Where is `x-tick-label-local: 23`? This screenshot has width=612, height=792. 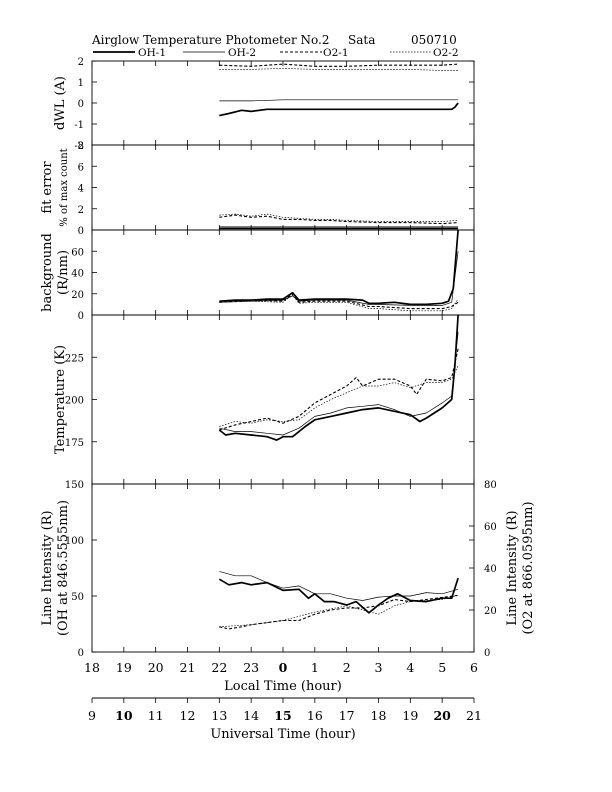
x-tick-label-local: 23 is located at coordinates (251, 667).